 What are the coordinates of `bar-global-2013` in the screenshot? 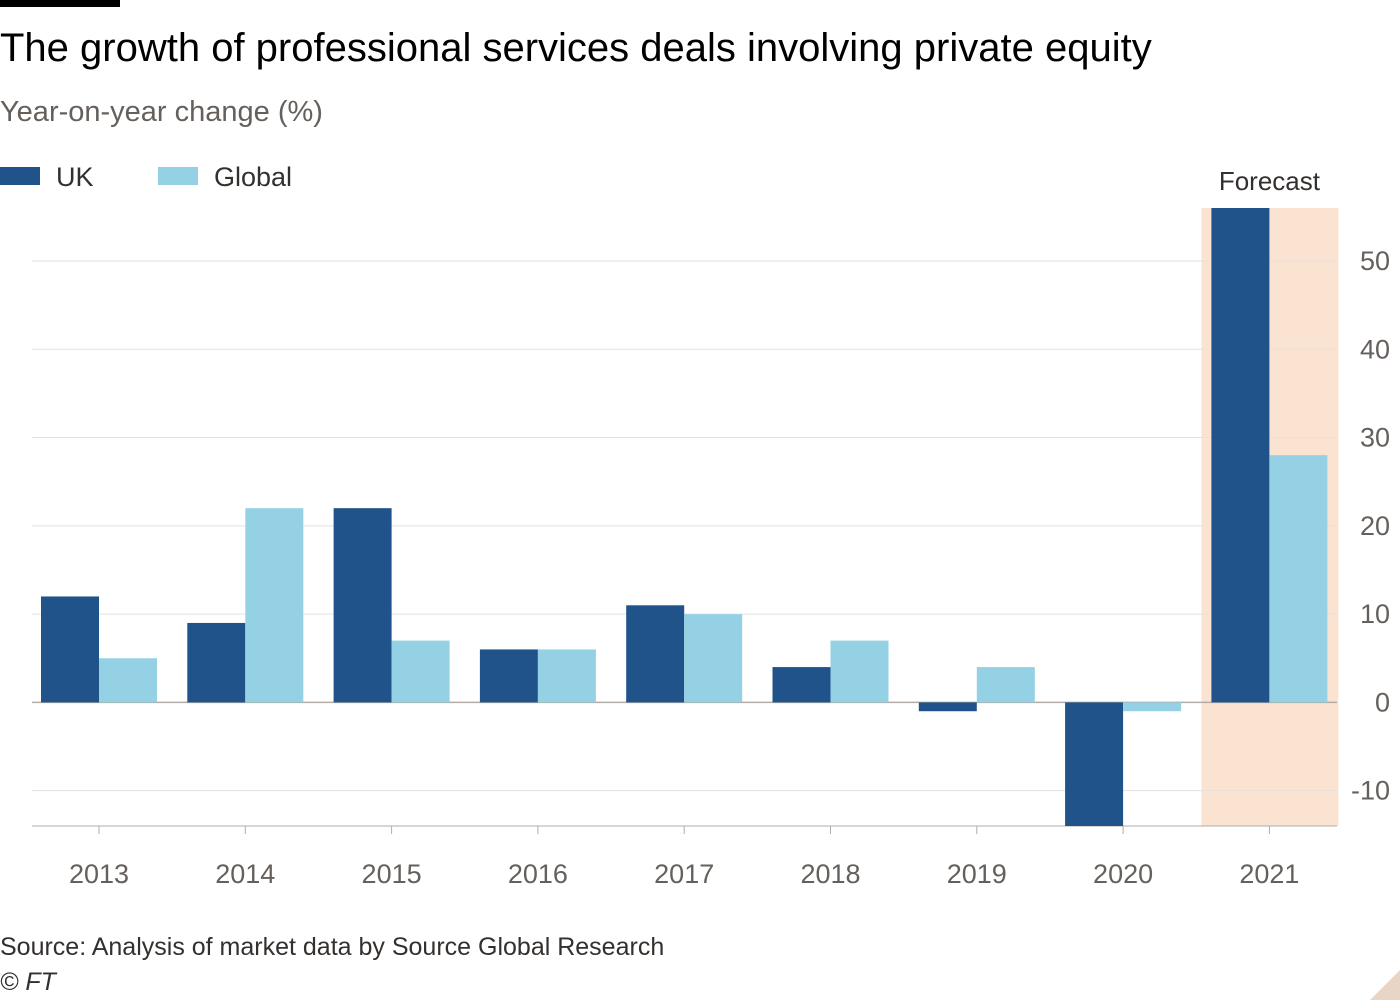 It's located at (128, 680).